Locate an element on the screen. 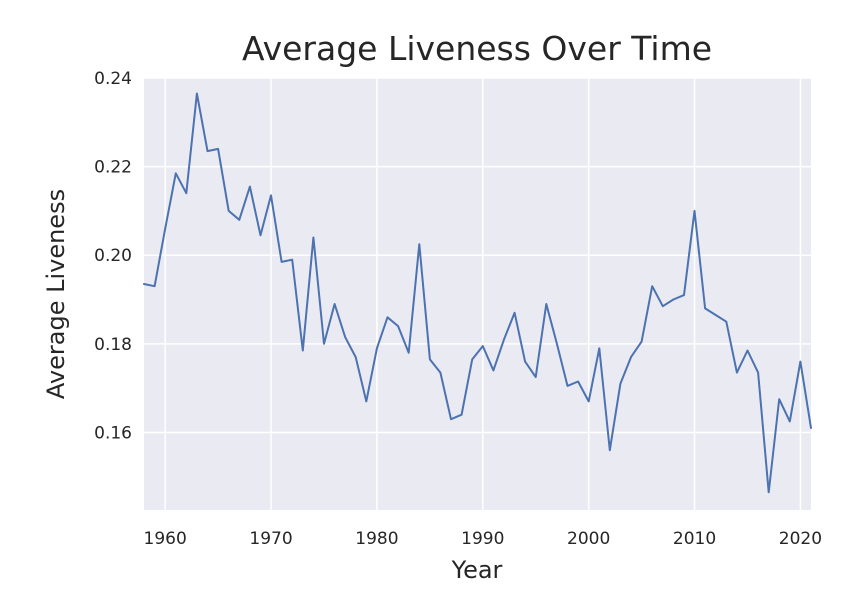 This screenshot has height=601, width=861. y-tick-label: 0.22 is located at coordinates (113, 168).